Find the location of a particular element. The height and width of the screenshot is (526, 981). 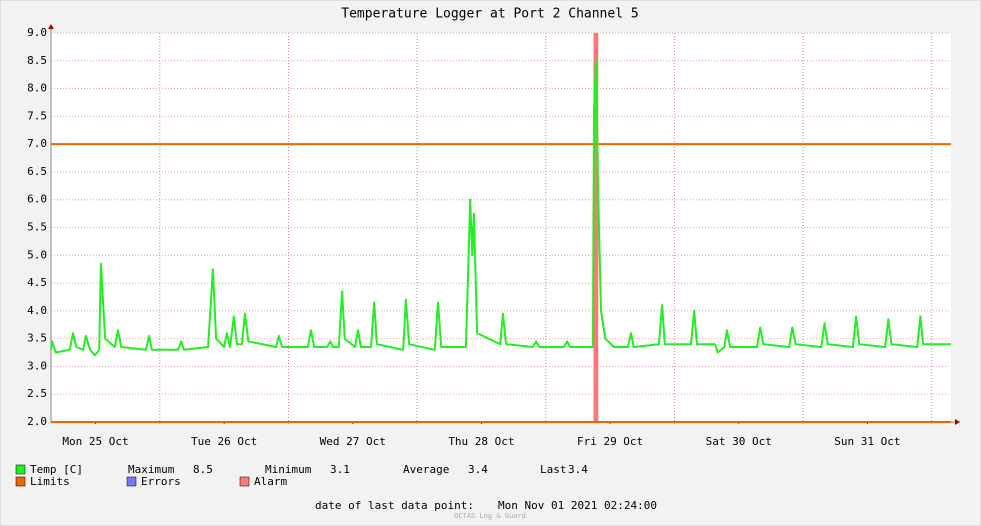

y-tick-label: 3.0 is located at coordinates (37, 365).